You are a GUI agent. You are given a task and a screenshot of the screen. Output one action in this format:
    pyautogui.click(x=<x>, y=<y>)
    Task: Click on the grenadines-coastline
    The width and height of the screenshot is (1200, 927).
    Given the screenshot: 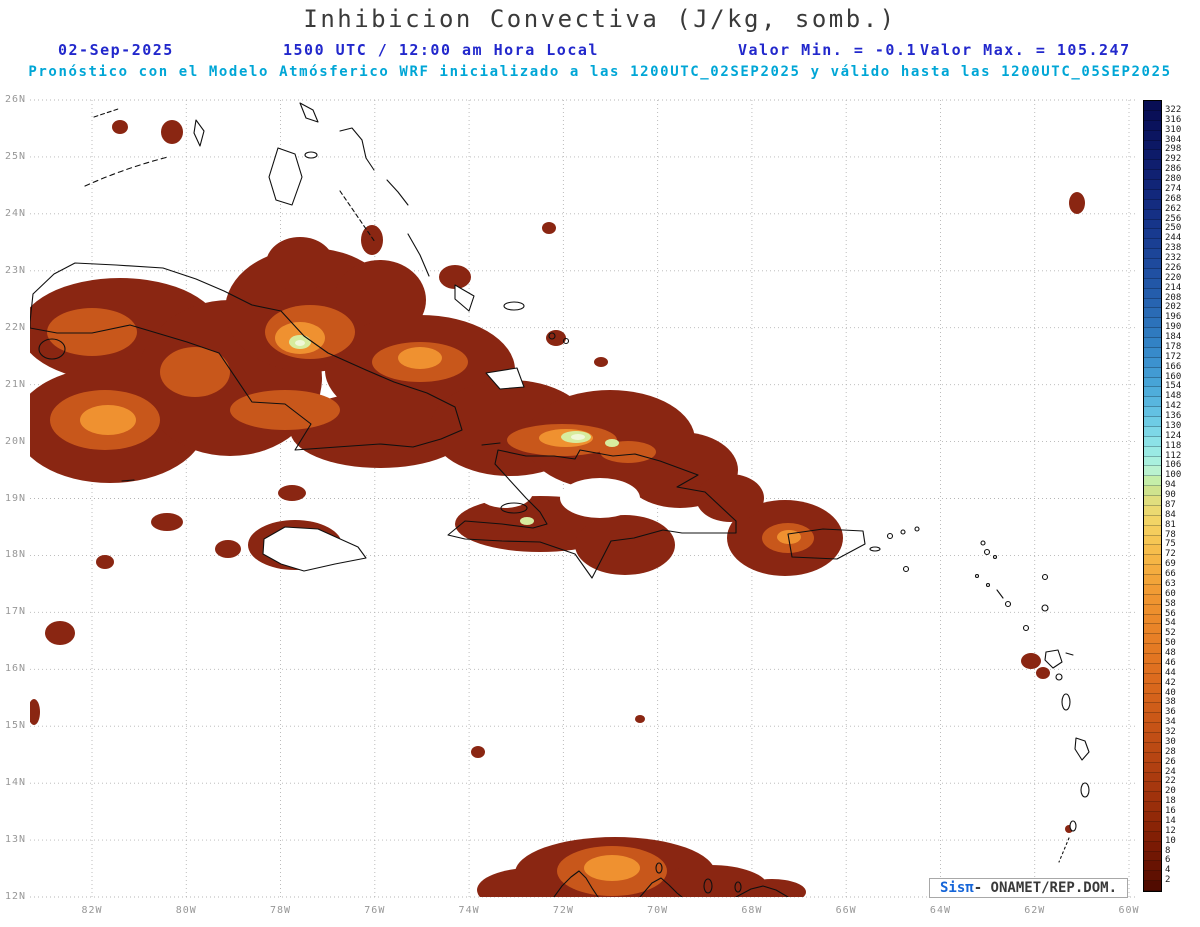 What is the action you would take?
    pyautogui.click(x=1064, y=850)
    